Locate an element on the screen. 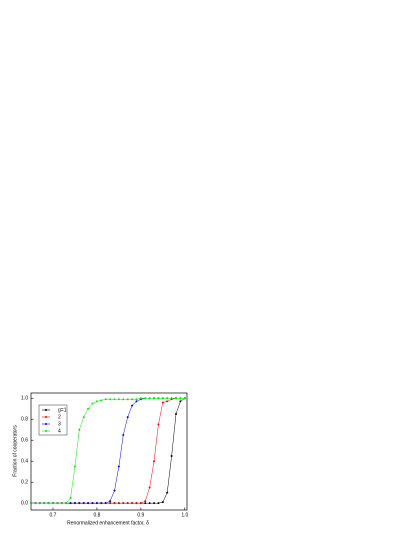  x-tick-label: 0.9 is located at coordinates (140, 515).